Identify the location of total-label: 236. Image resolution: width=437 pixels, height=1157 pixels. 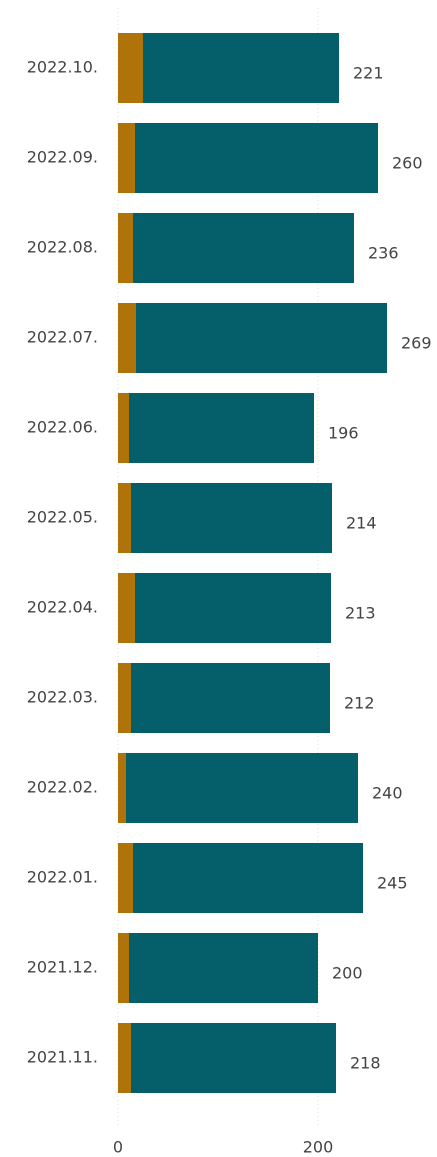
(383, 253).